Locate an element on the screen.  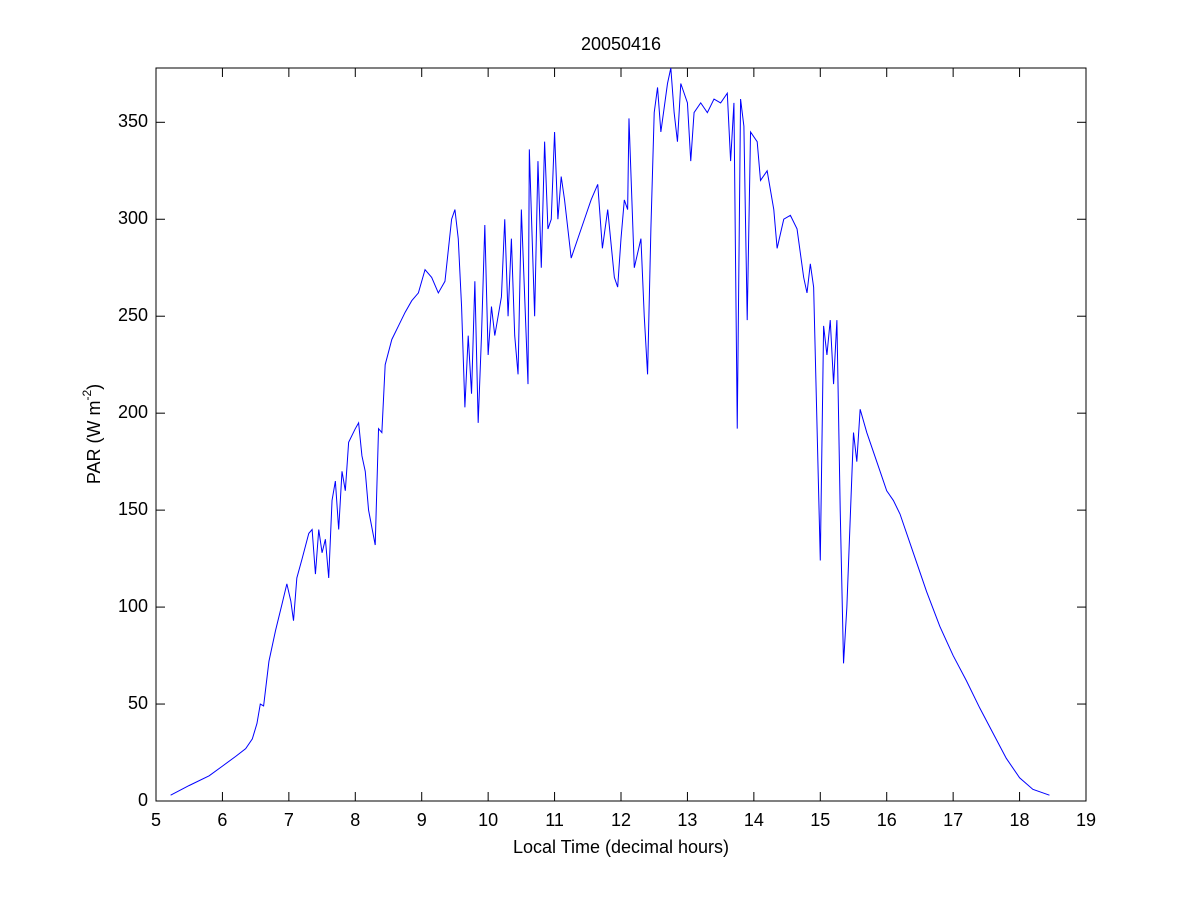
x-tick-label: 6 is located at coordinates (222, 820).